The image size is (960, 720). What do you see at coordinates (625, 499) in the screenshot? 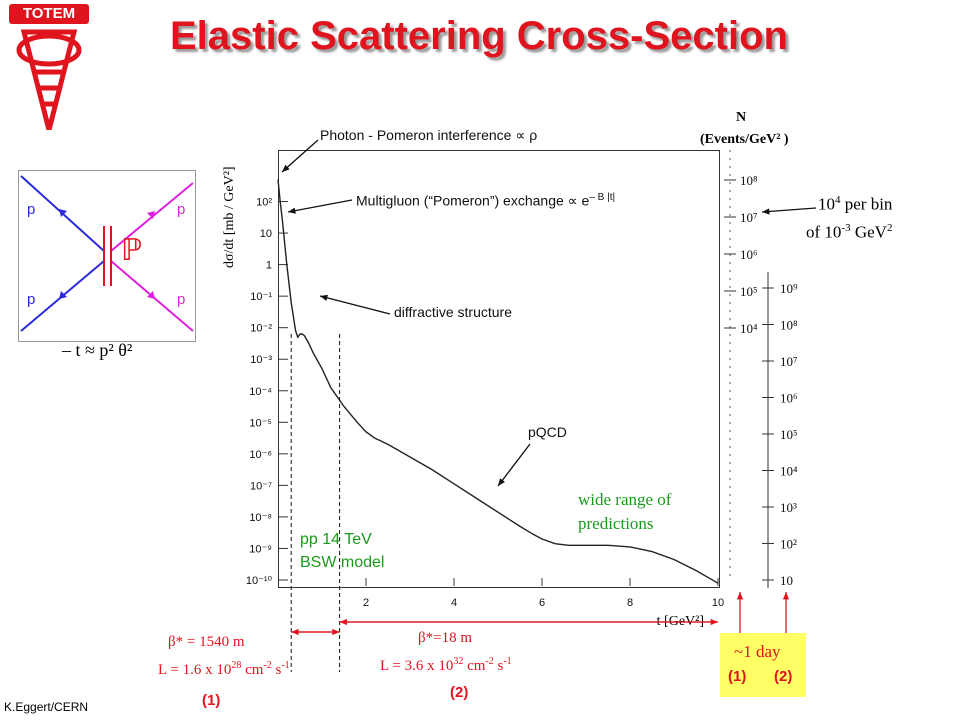
I see `wide-range-note: wide range of` at bounding box center [625, 499].